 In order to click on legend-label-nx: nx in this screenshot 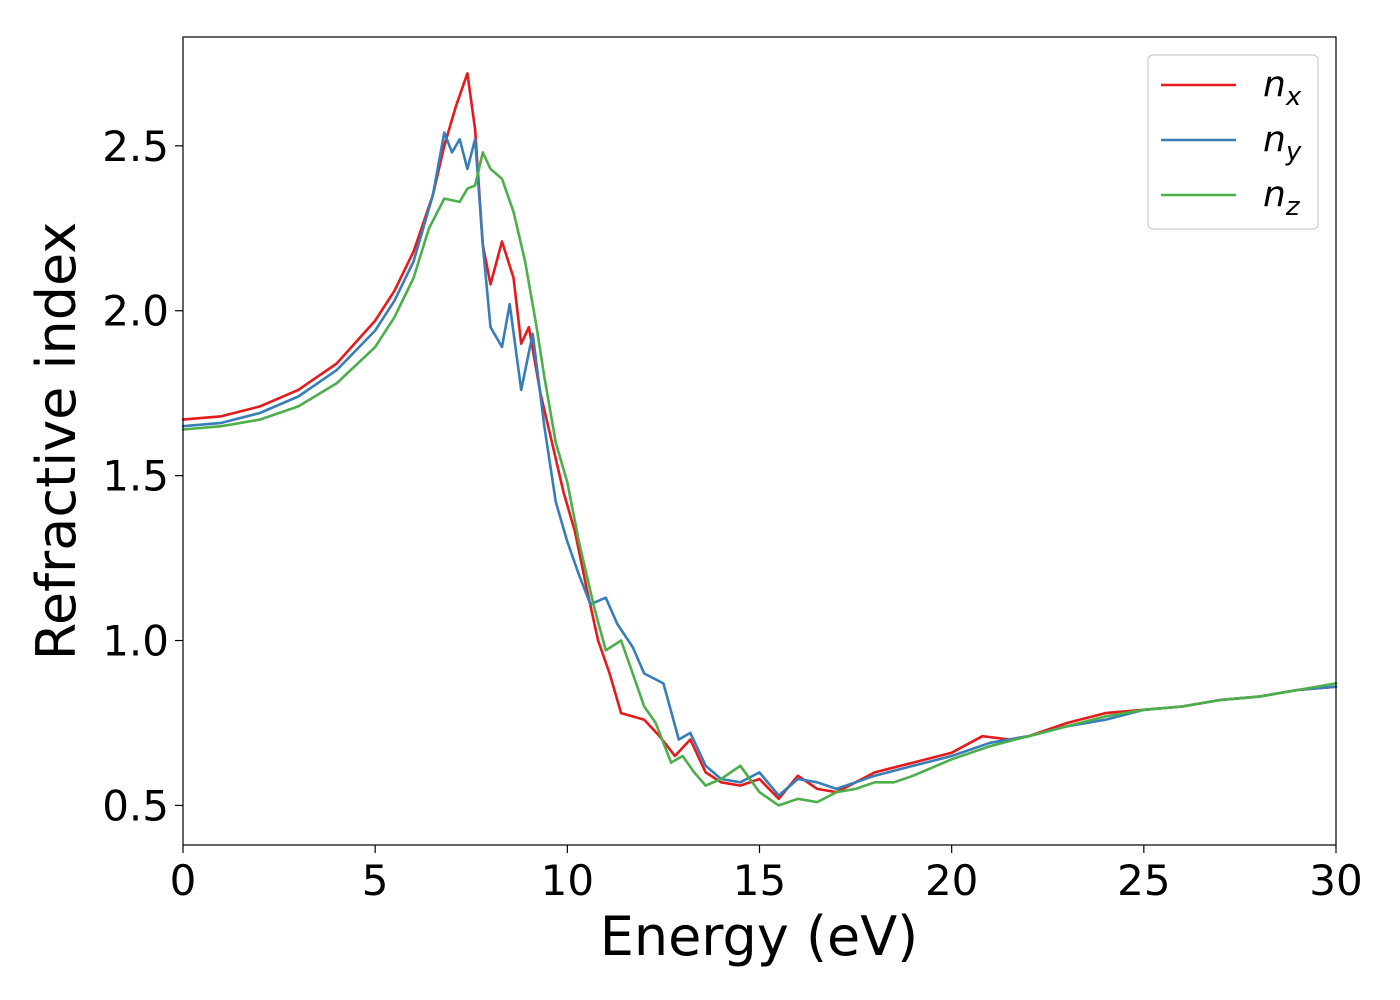, I will do `click(1282, 88)`.